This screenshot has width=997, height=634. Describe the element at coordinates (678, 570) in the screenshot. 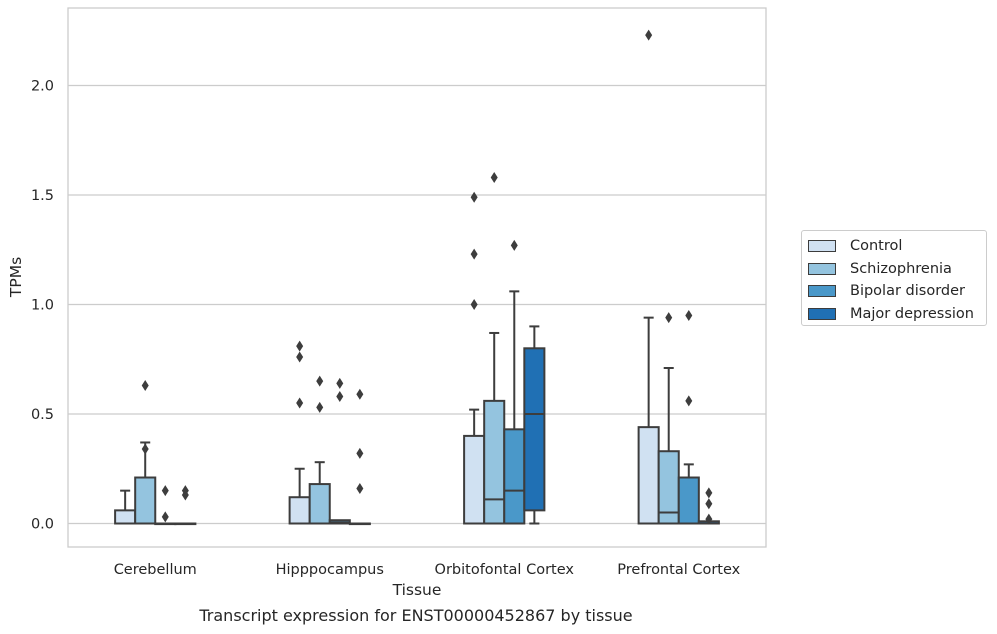

I see `x-tick-label: Prefrontal Cortex` at that location.